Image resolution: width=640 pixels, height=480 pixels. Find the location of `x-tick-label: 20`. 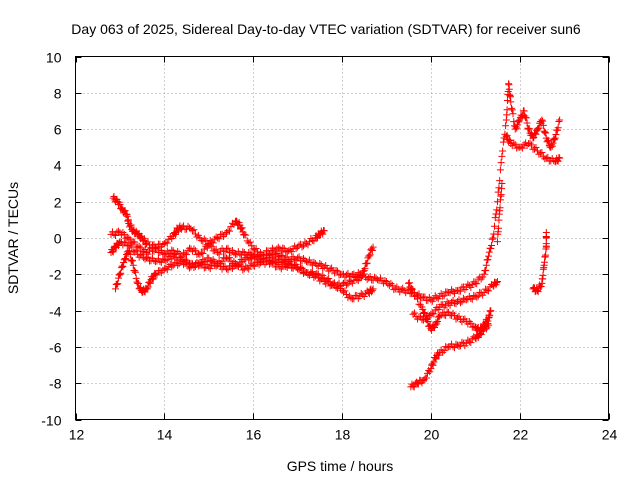

x-tick-label: 20 is located at coordinates (432, 435).